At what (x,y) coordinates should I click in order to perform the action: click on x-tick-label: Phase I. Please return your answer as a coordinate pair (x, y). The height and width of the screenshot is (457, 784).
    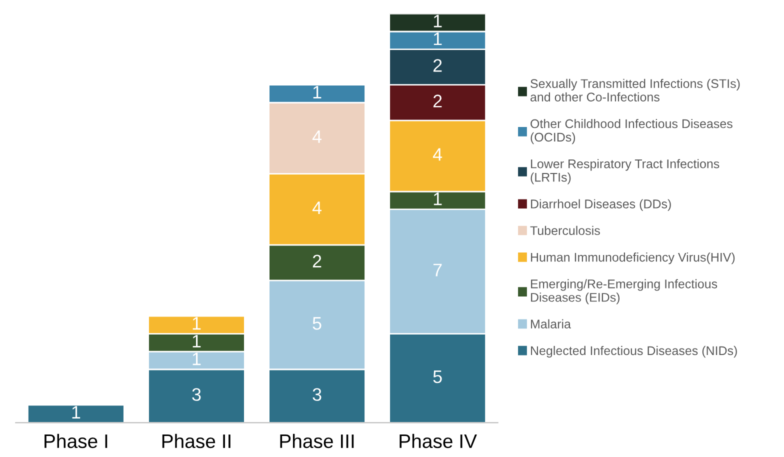
    Looking at the image, I should click on (76, 441).